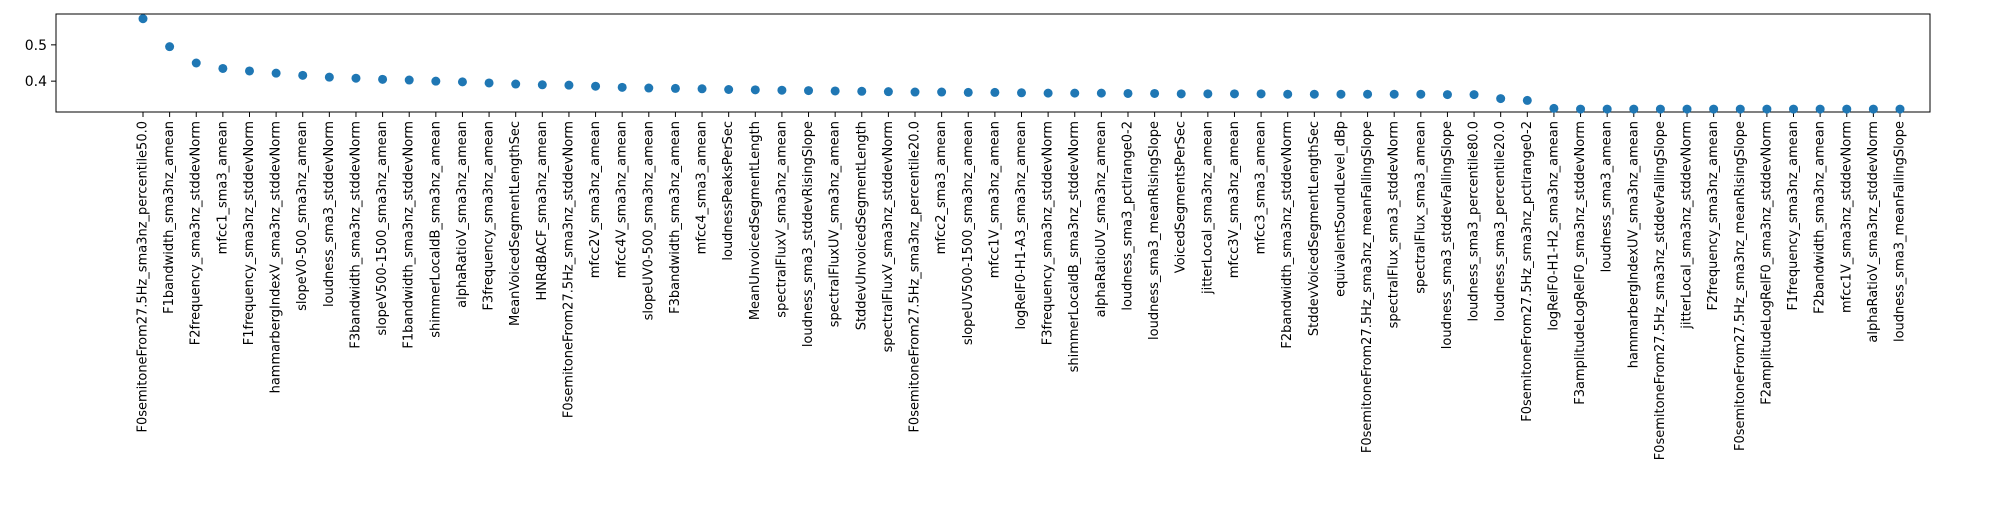 Image resolution: width=2000 pixels, height=505 pixels. Describe the element at coordinates (1846, 217) in the screenshot. I see `x-tick-label: mfcc1V_sma3nz_stddevNorm` at that location.